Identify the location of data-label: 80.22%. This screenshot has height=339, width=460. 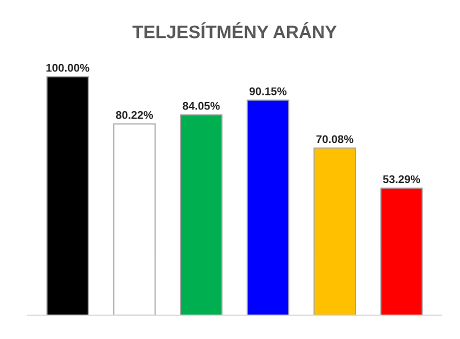
(134, 115).